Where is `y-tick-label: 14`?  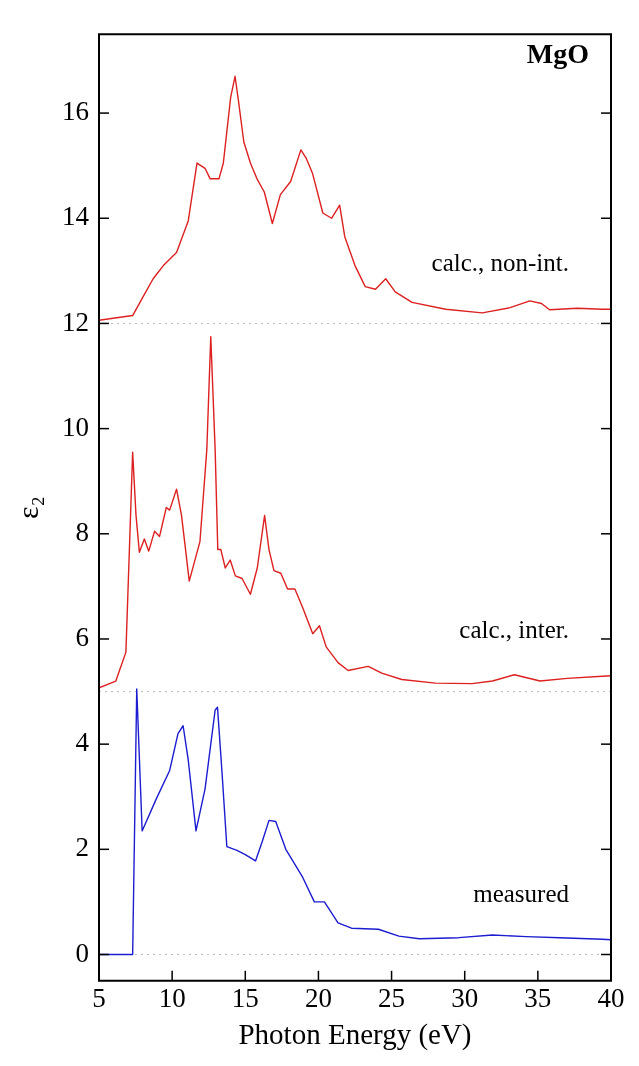
y-tick-label: 14 is located at coordinates (76, 216).